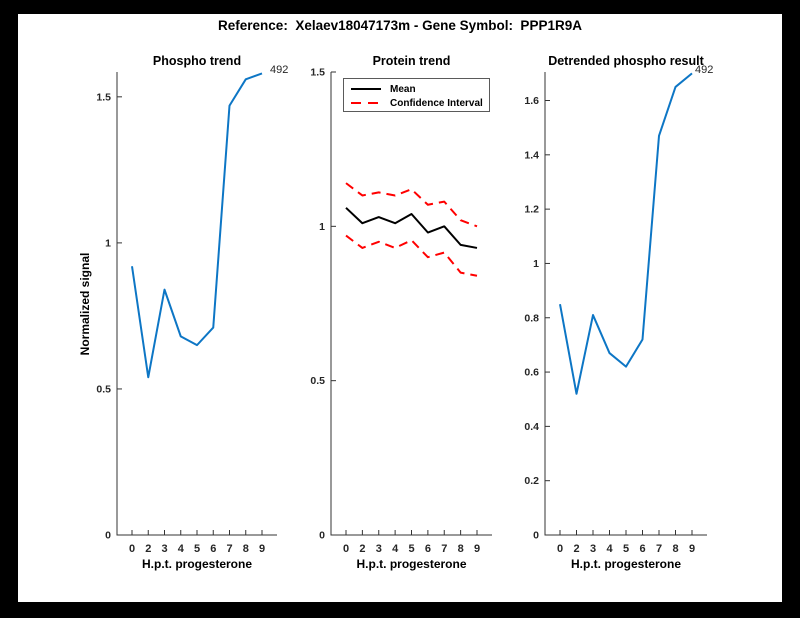 This screenshot has width=800, height=618. I want to click on y-axis-label: Normalized signal, so click(85, 304).